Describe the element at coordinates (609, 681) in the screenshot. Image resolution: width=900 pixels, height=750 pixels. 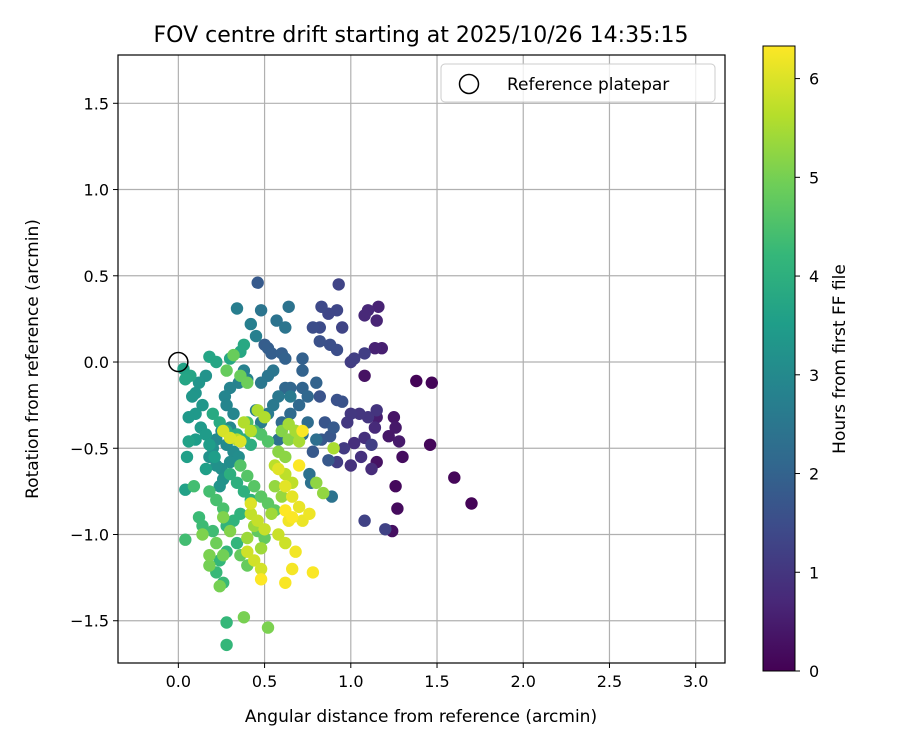
I see `x-tick-label: 2.5` at that location.